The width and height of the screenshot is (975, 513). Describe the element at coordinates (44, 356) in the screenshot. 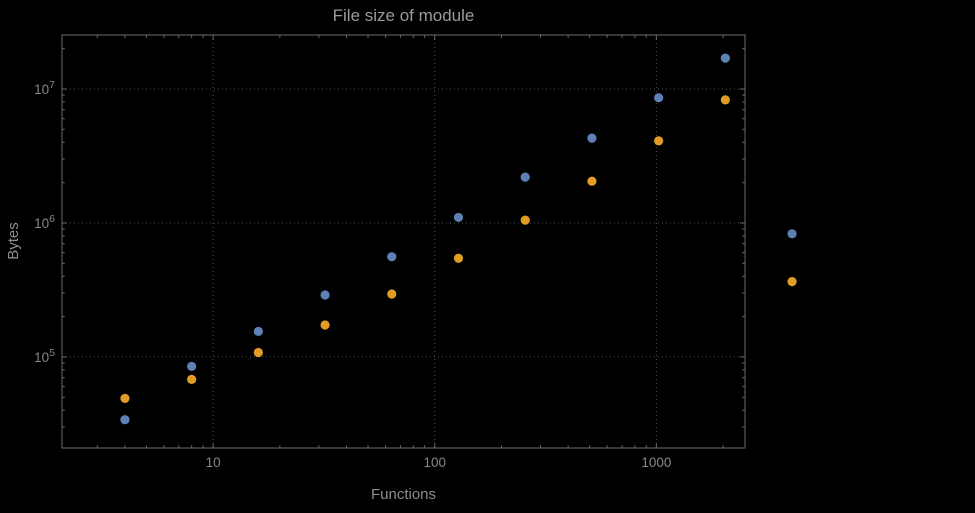

I see `y-tick-label: 10⁵` at that location.